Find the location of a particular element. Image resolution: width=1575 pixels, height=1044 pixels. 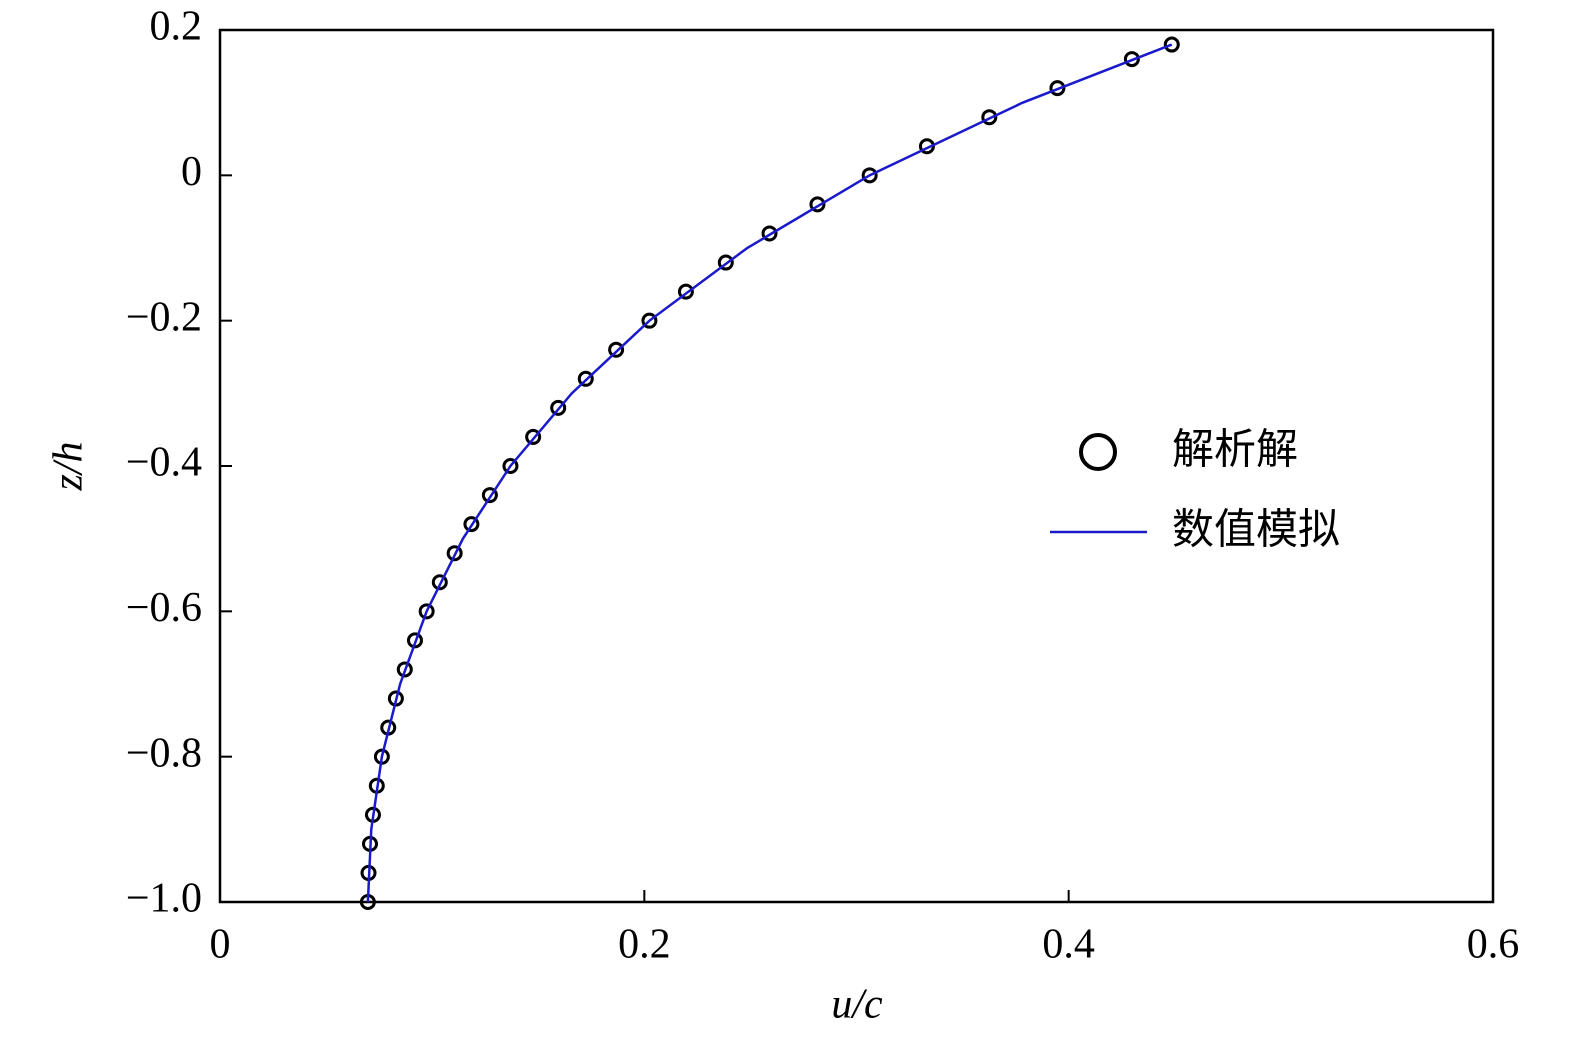

legend-label: 解析解 is located at coordinates (1235, 449).